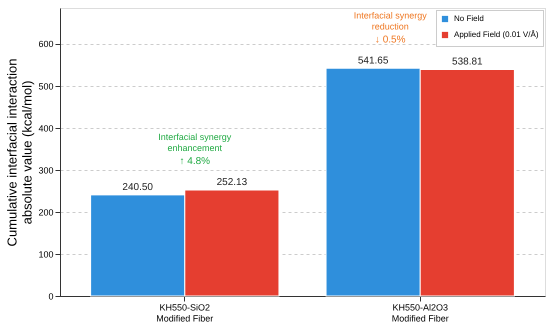  Describe the element at coordinates (51, 297) in the screenshot. I see `y-tick-label: 0` at that location.